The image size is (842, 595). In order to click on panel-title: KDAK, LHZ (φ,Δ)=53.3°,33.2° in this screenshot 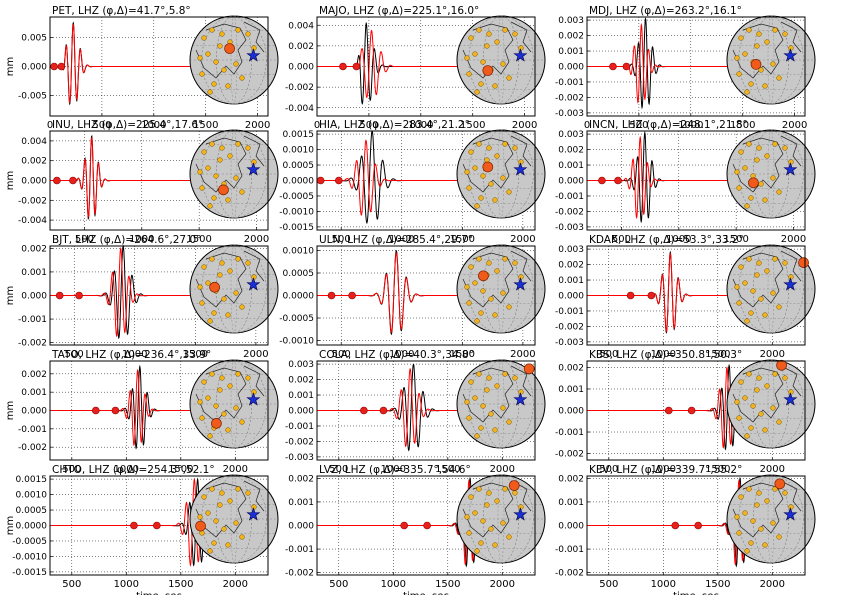, I will do `click(666, 240)`.